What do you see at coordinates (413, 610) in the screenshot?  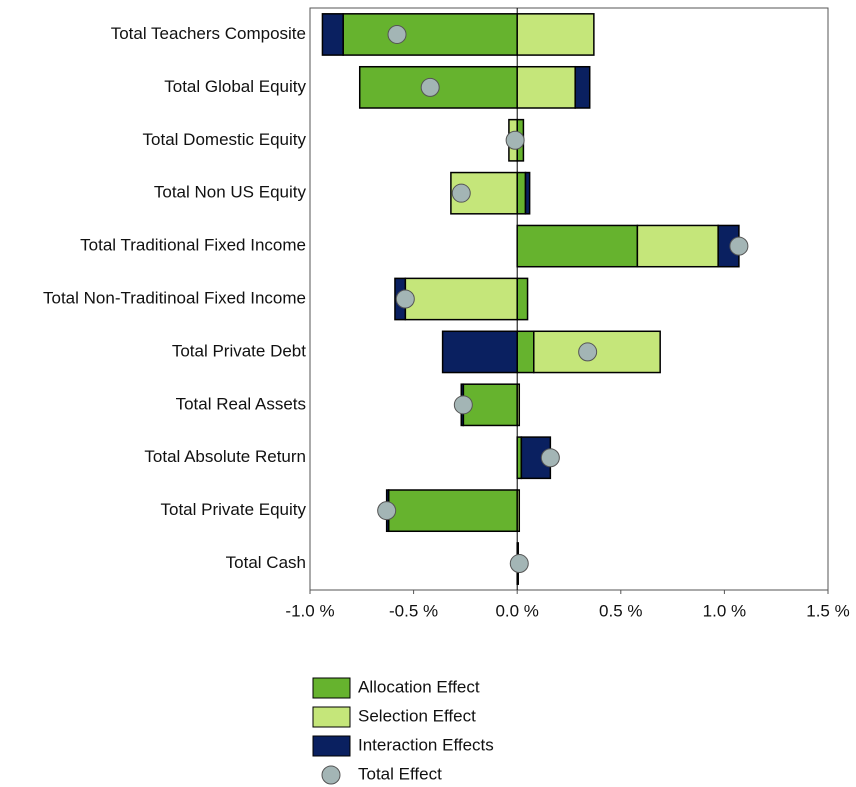 I see `x-tick-label: -0.5 %` at bounding box center [413, 610].